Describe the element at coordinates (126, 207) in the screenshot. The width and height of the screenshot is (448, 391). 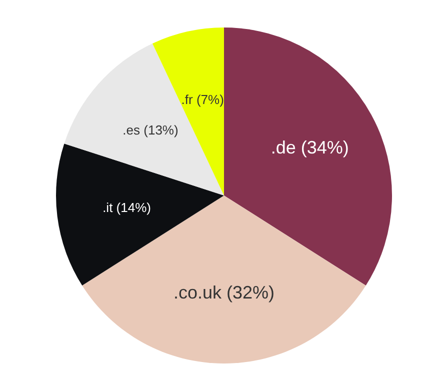
I see `slice-label: .it (14%)` at that location.